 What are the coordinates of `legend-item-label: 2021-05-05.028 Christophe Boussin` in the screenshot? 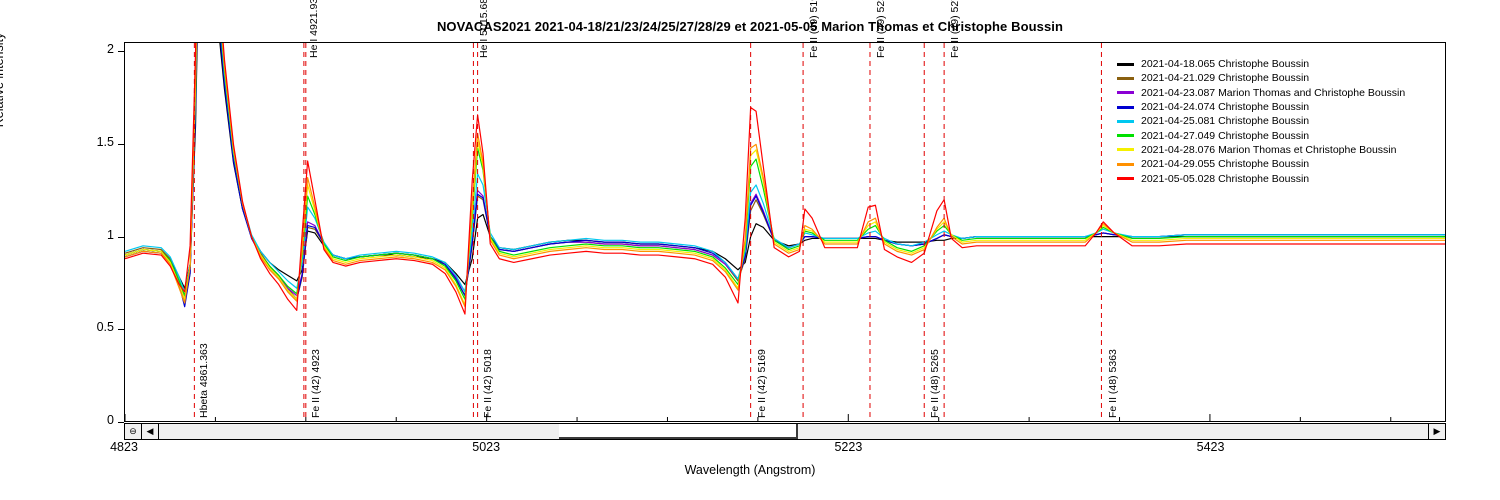 It's located at (1225, 178).